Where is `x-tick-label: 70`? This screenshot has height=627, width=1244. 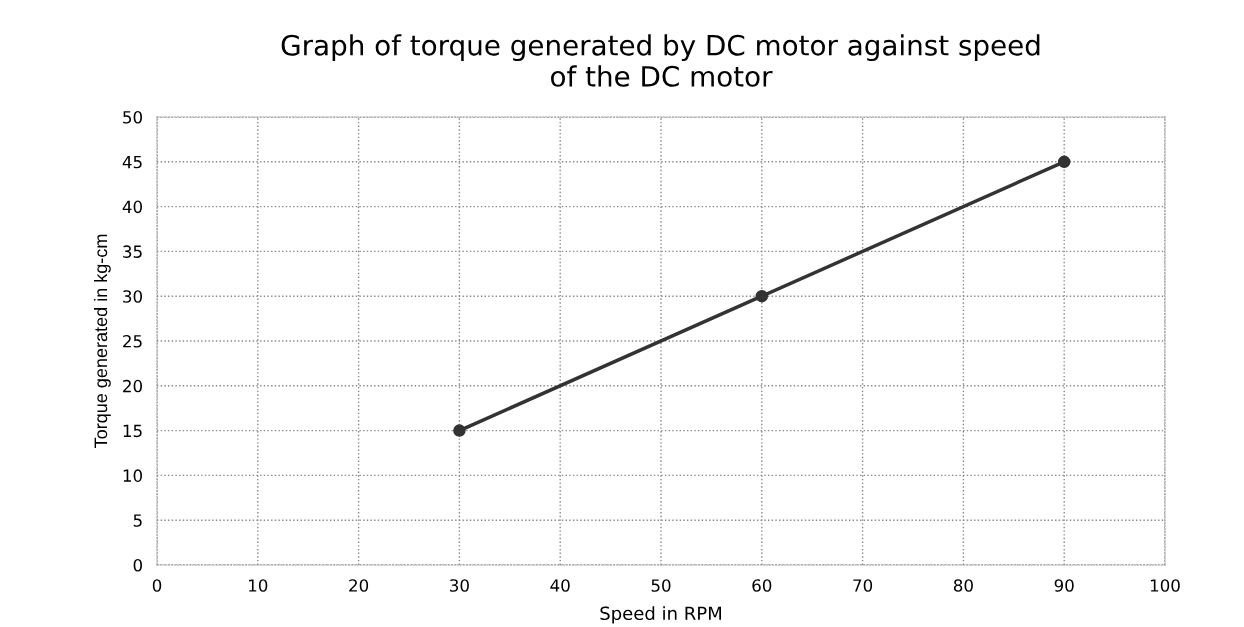
x-tick-label: 70 is located at coordinates (863, 585).